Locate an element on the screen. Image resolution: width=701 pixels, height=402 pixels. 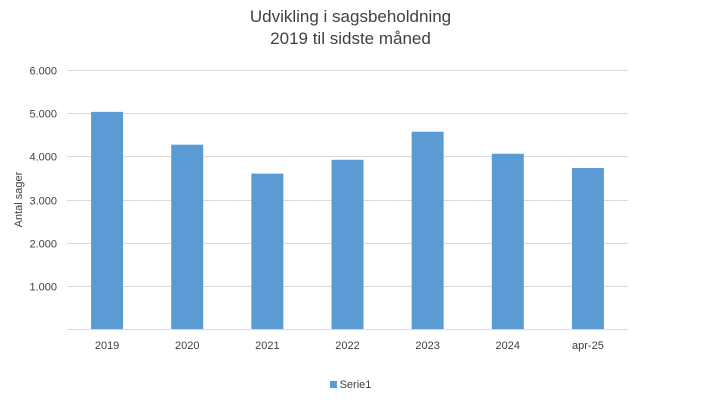
y-tick-label: 5.000 is located at coordinates (43, 115).